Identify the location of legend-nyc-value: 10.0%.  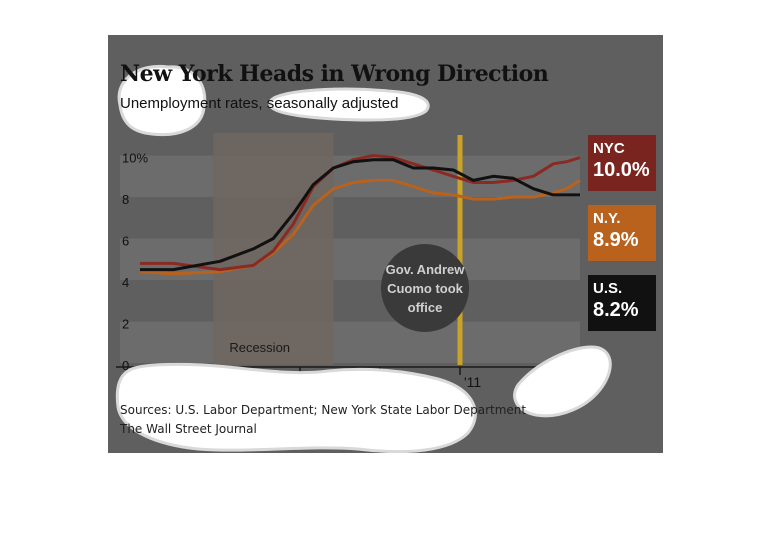
(621, 170).